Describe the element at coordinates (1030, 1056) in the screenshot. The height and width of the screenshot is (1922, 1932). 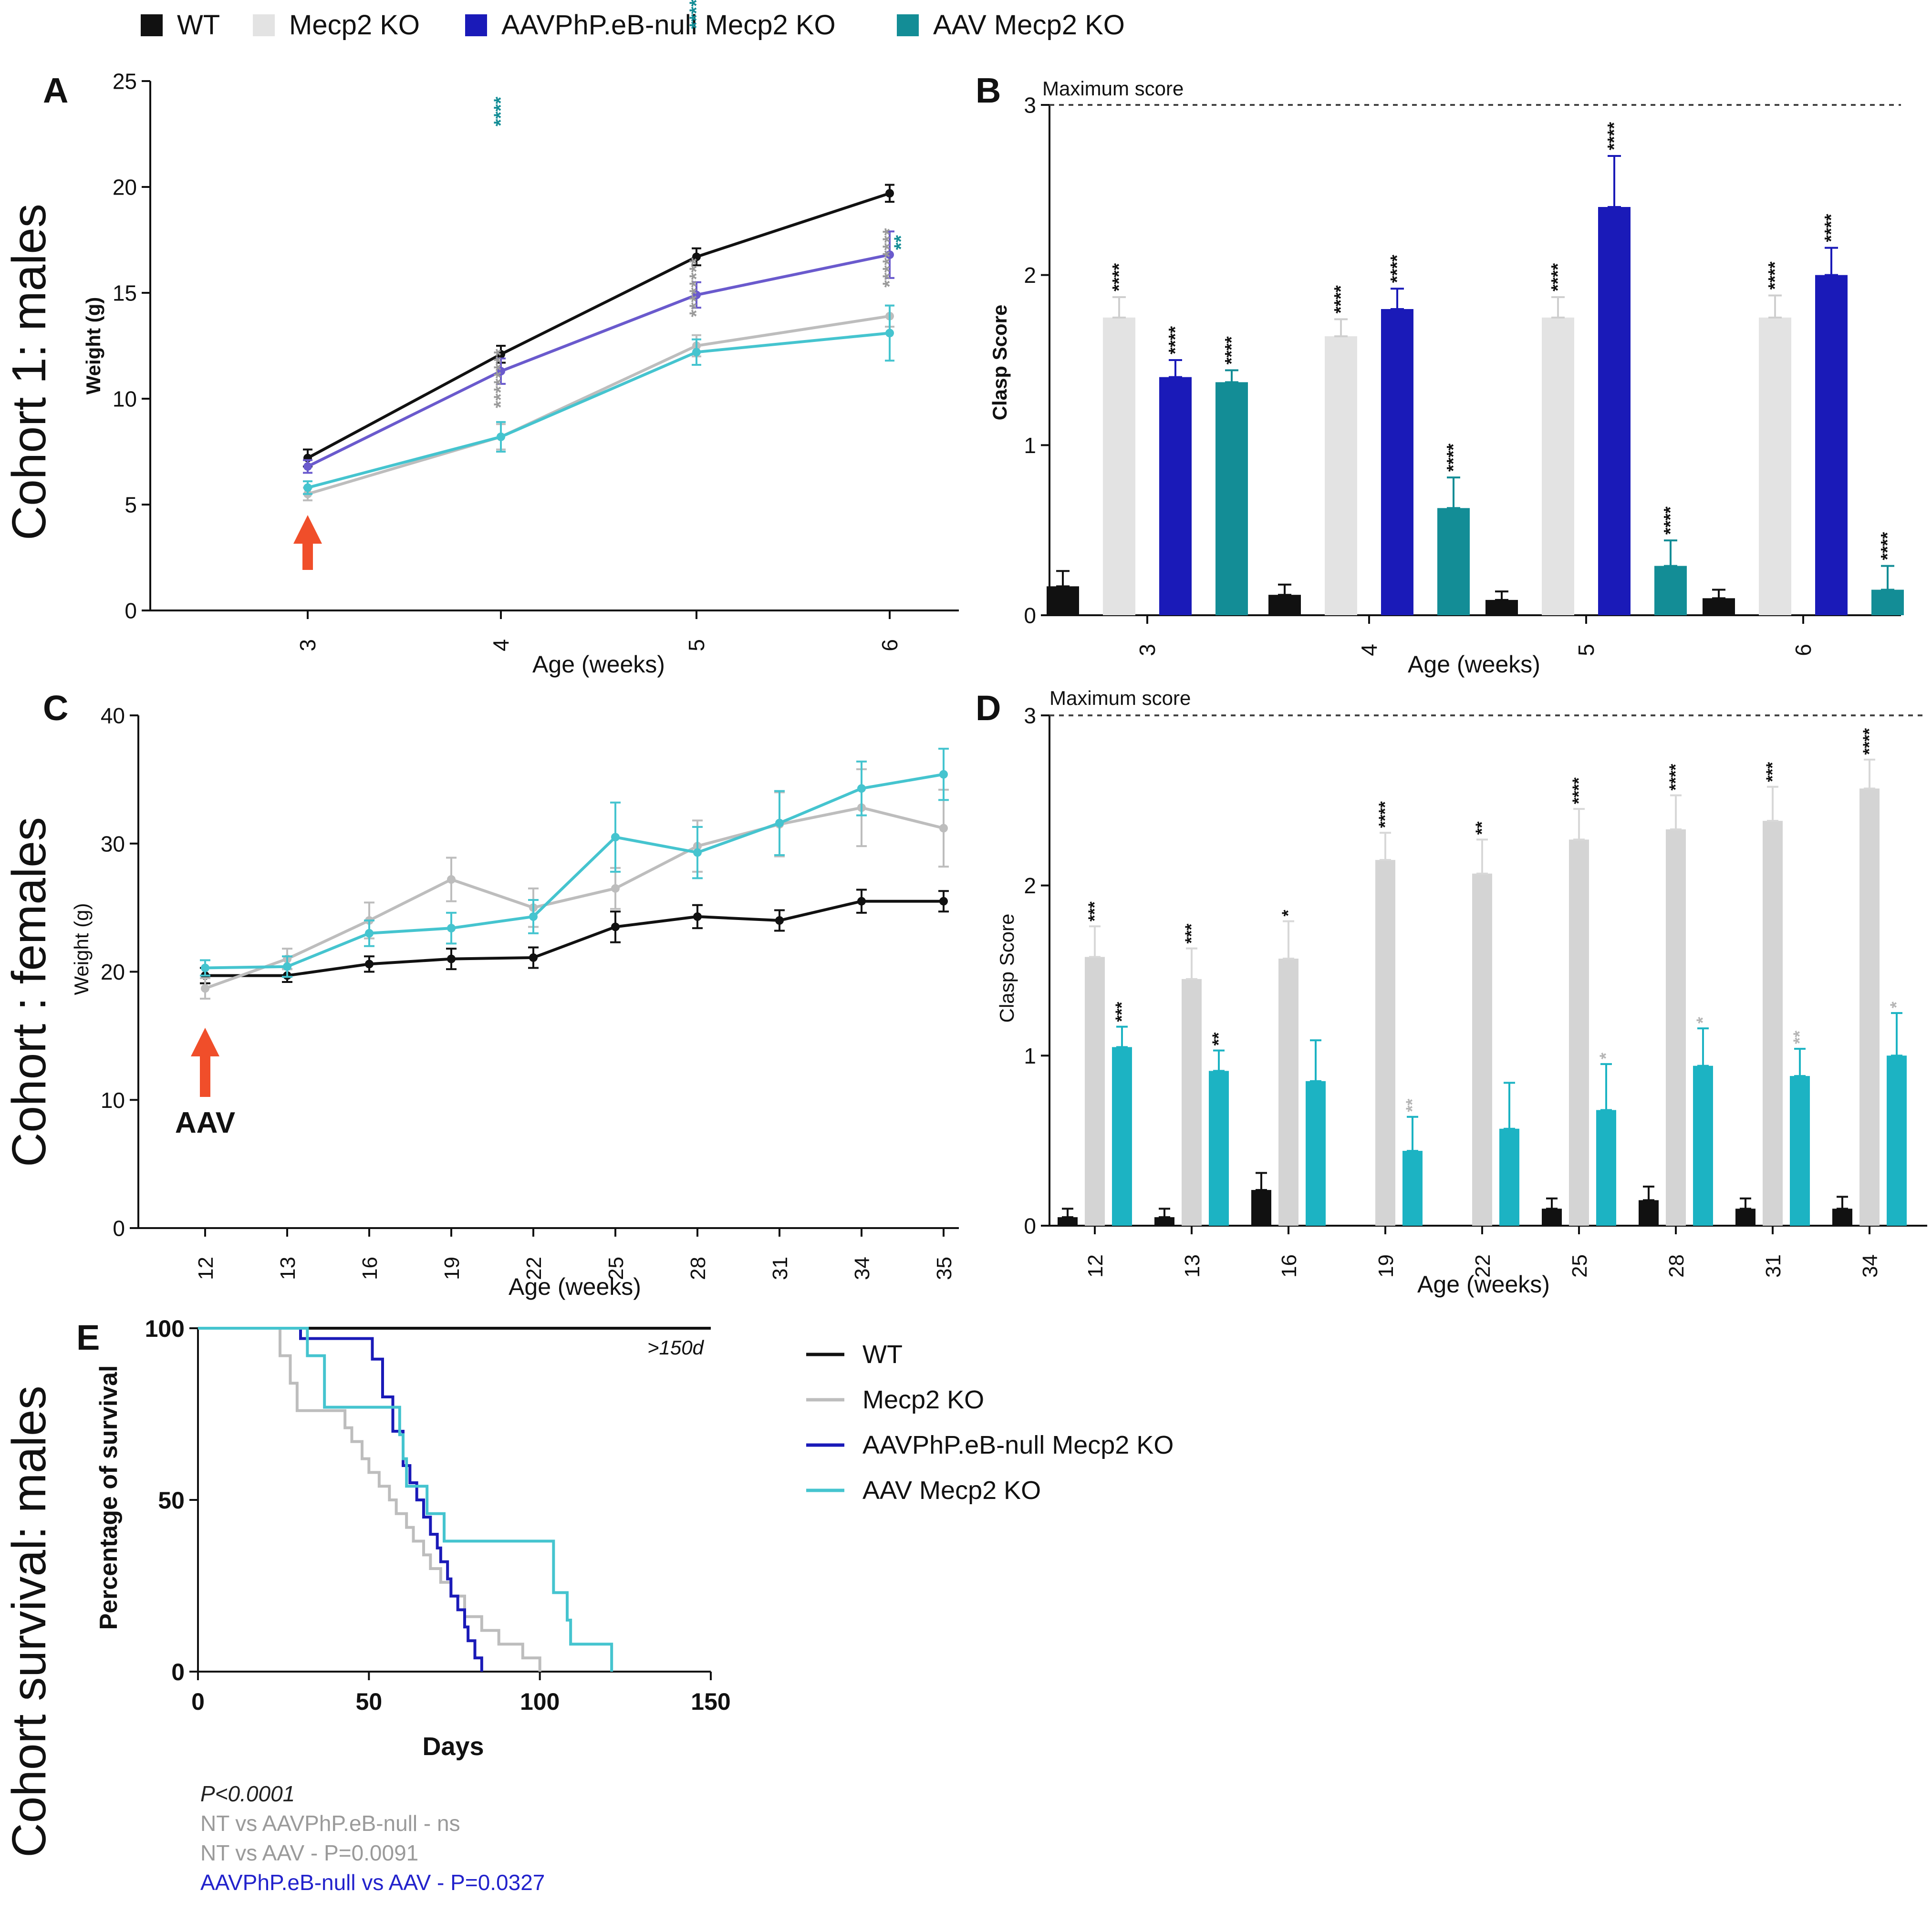
I see `y-tick-label: 1` at that location.